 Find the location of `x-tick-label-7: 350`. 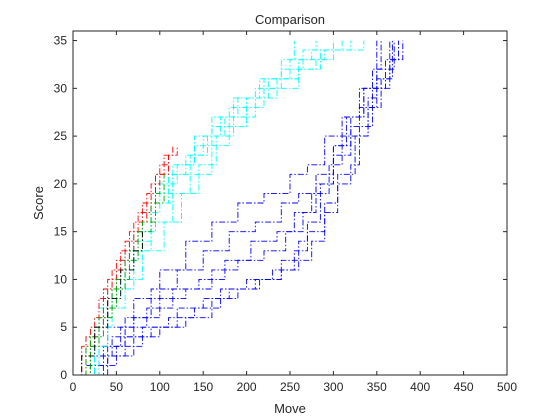

x-tick-label-7: 350 is located at coordinates (377, 387).